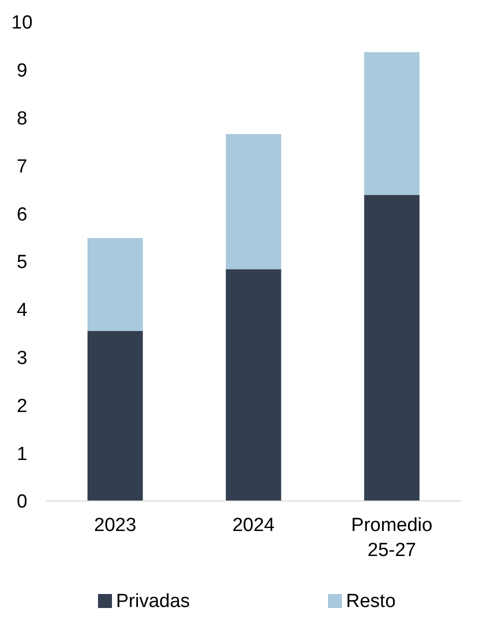  Describe the element at coordinates (391, 538) in the screenshot. I see `x-tick-label: Promedio 25-27` at that location.